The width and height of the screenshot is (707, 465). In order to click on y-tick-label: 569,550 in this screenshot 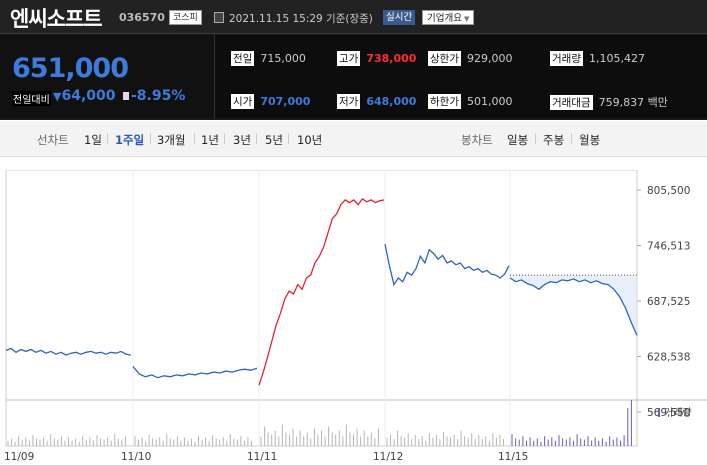, I will do `click(668, 413)`.